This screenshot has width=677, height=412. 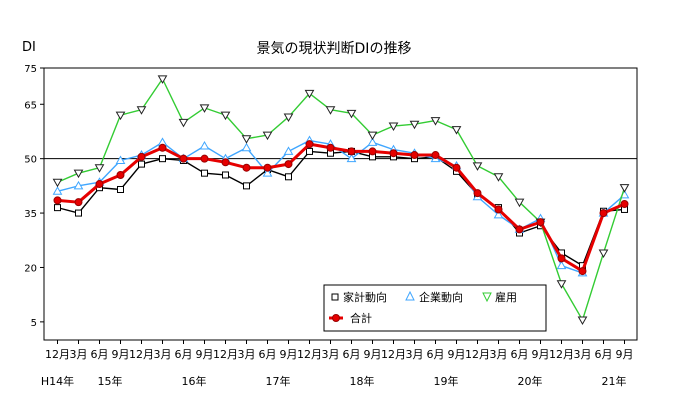 I want to click on year-label: 19年, so click(x=446, y=381).